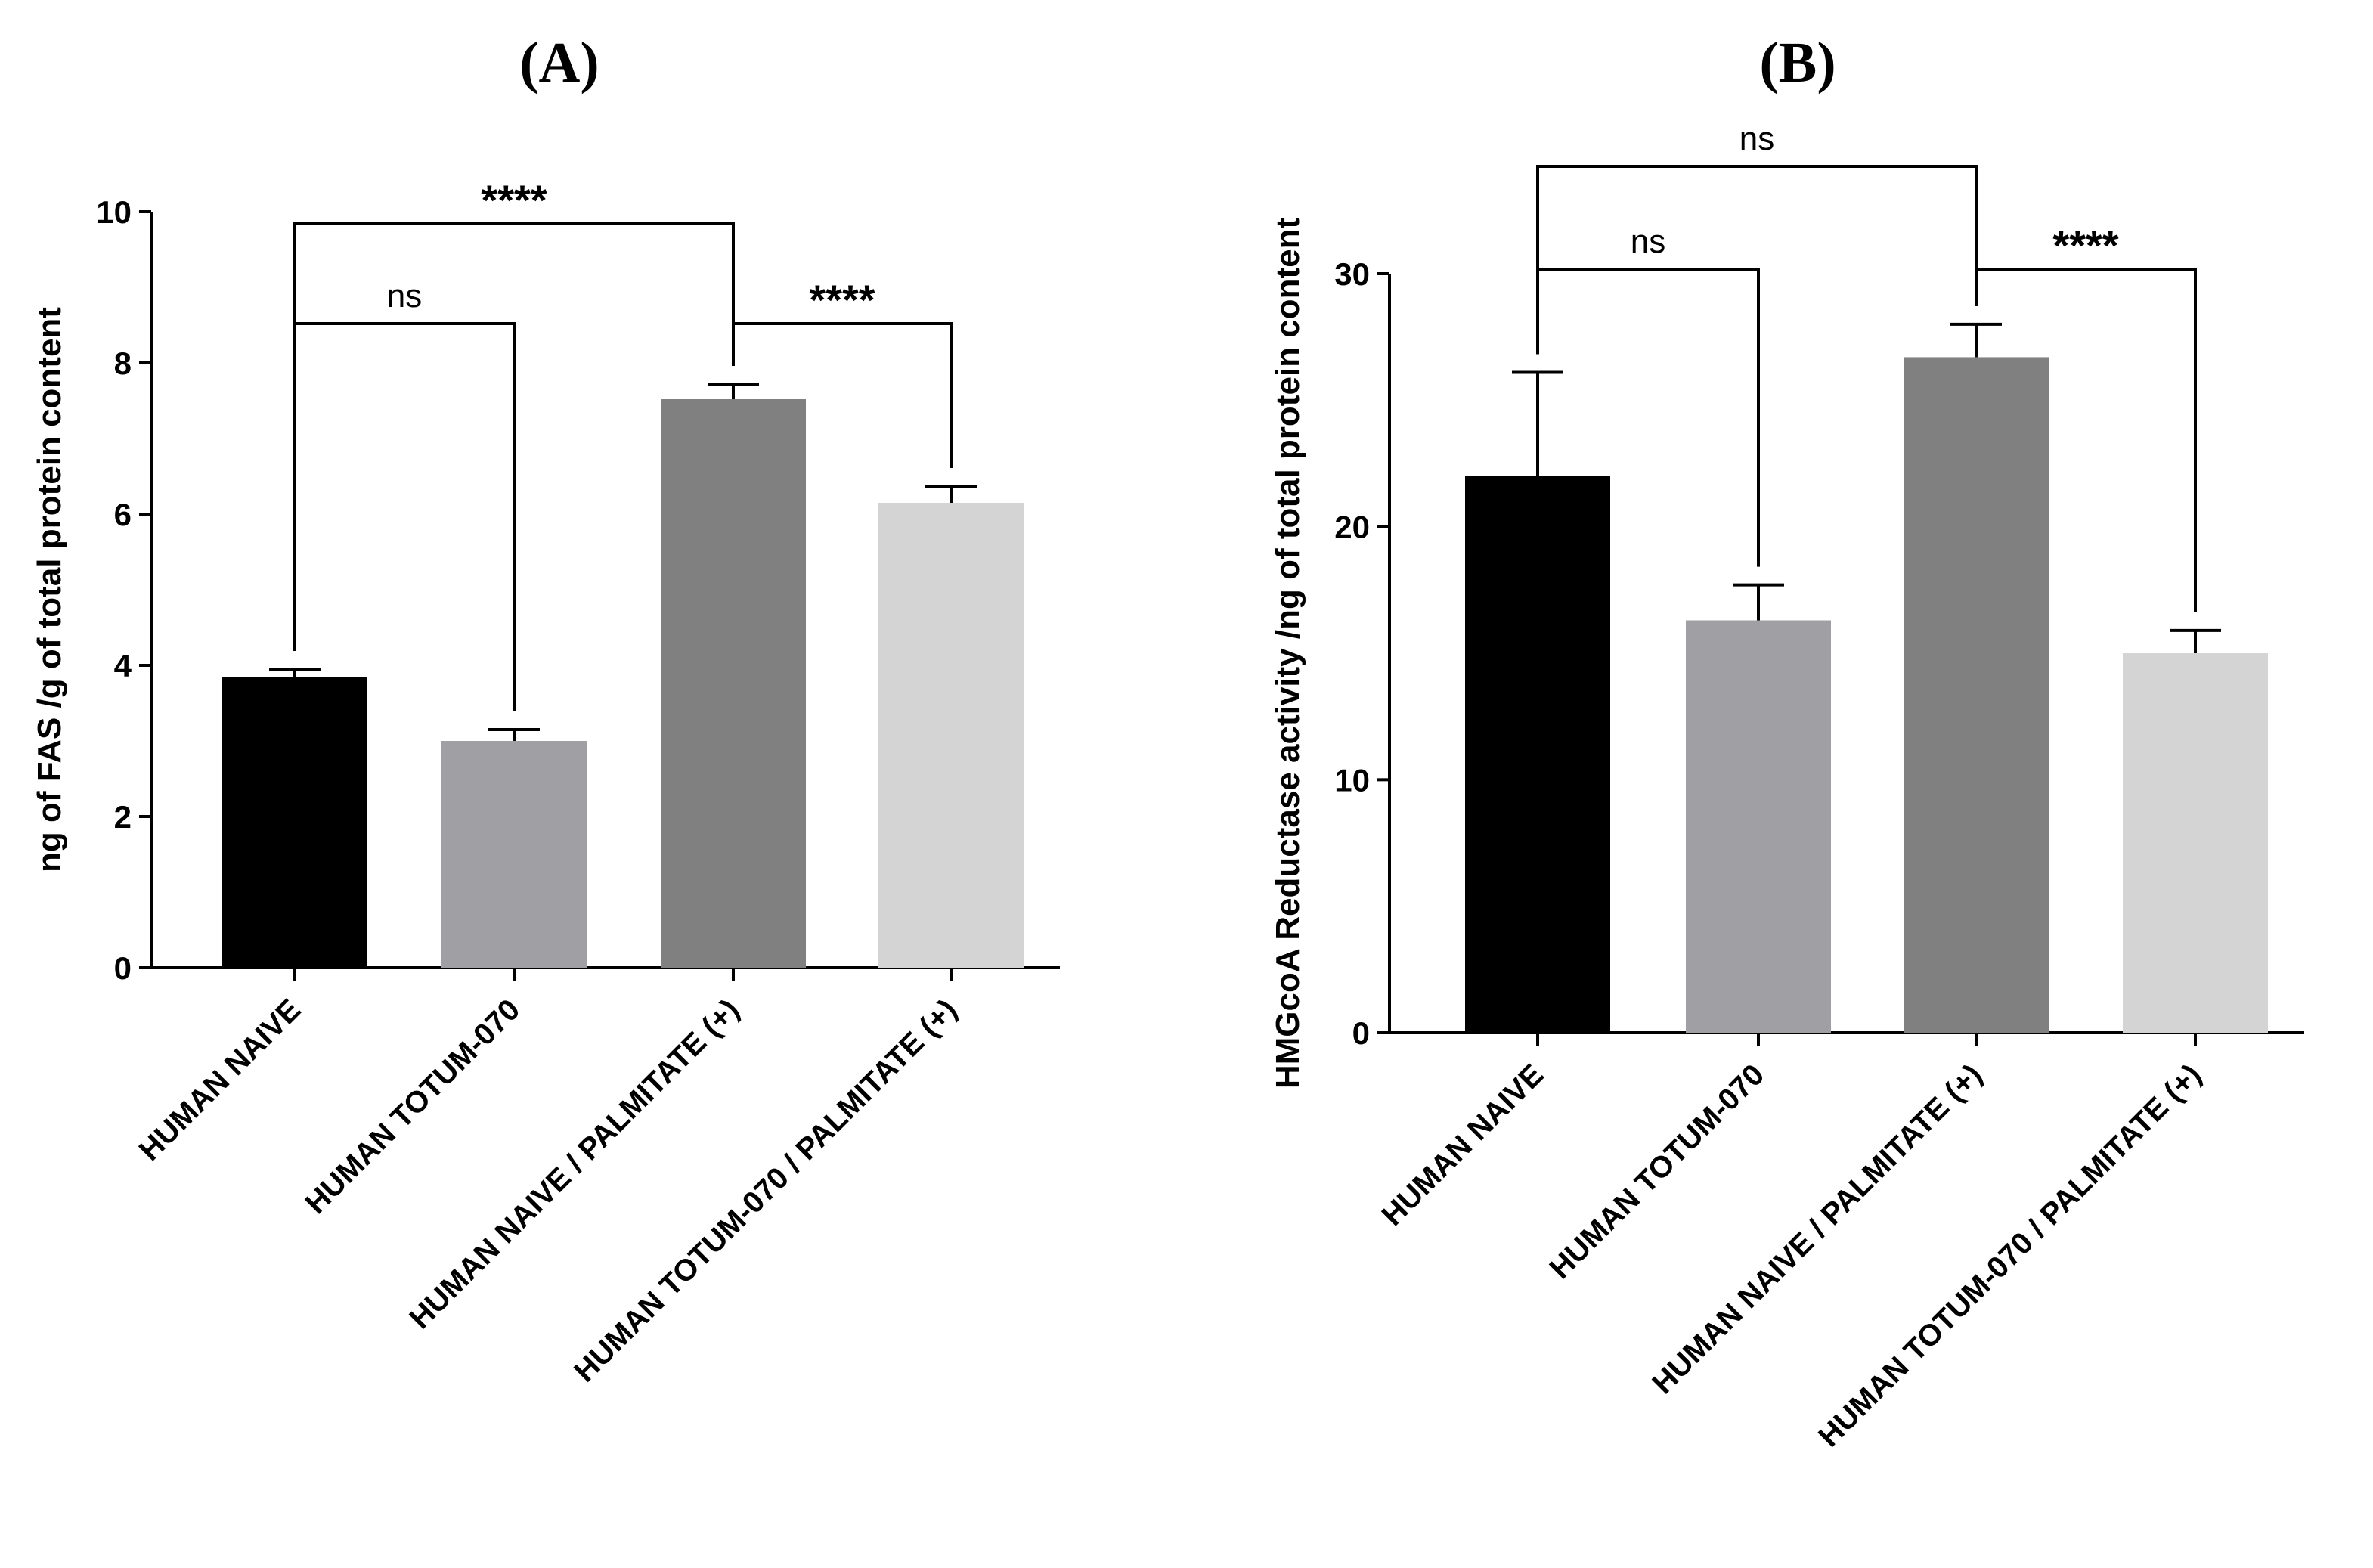 The height and width of the screenshot is (1568, 2373). Describe the element at coordinates (123, 514) in the screenshot. I see `y-tick-label: 6` at that location.